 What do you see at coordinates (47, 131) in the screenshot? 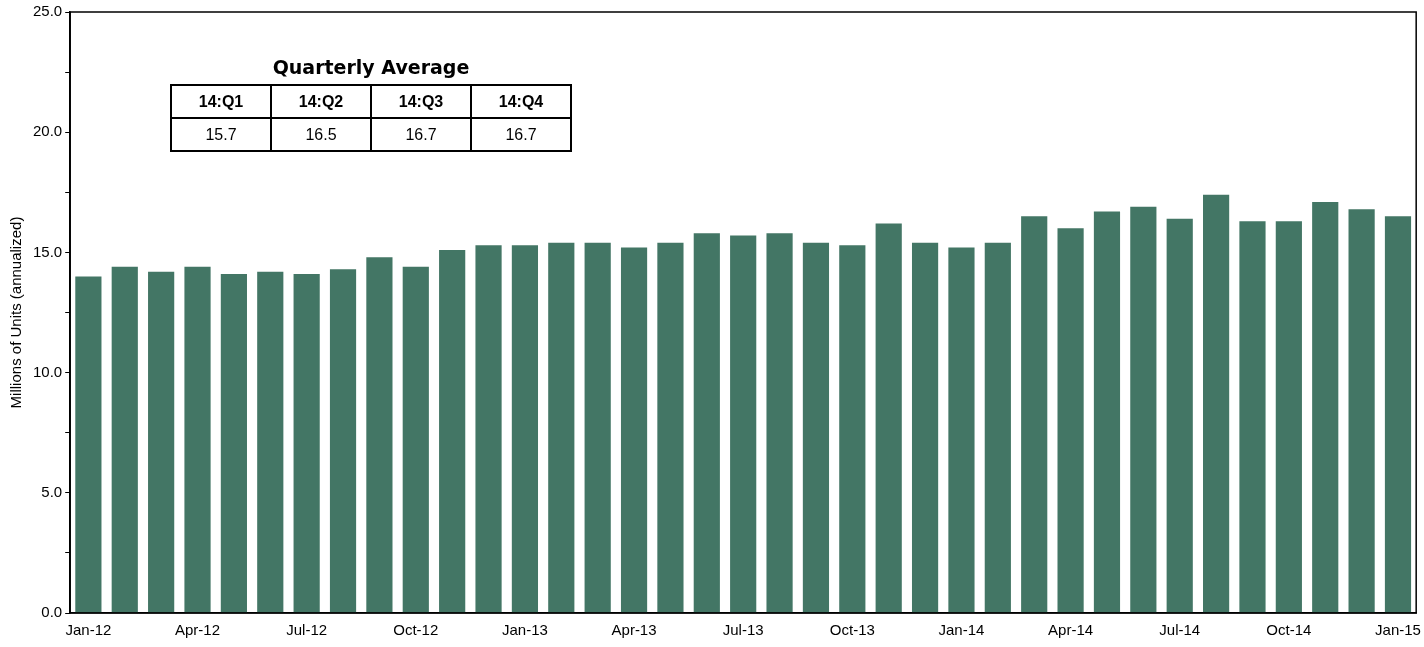
I see `y-tick-label: 20.0` at bounding box center [47, 131].